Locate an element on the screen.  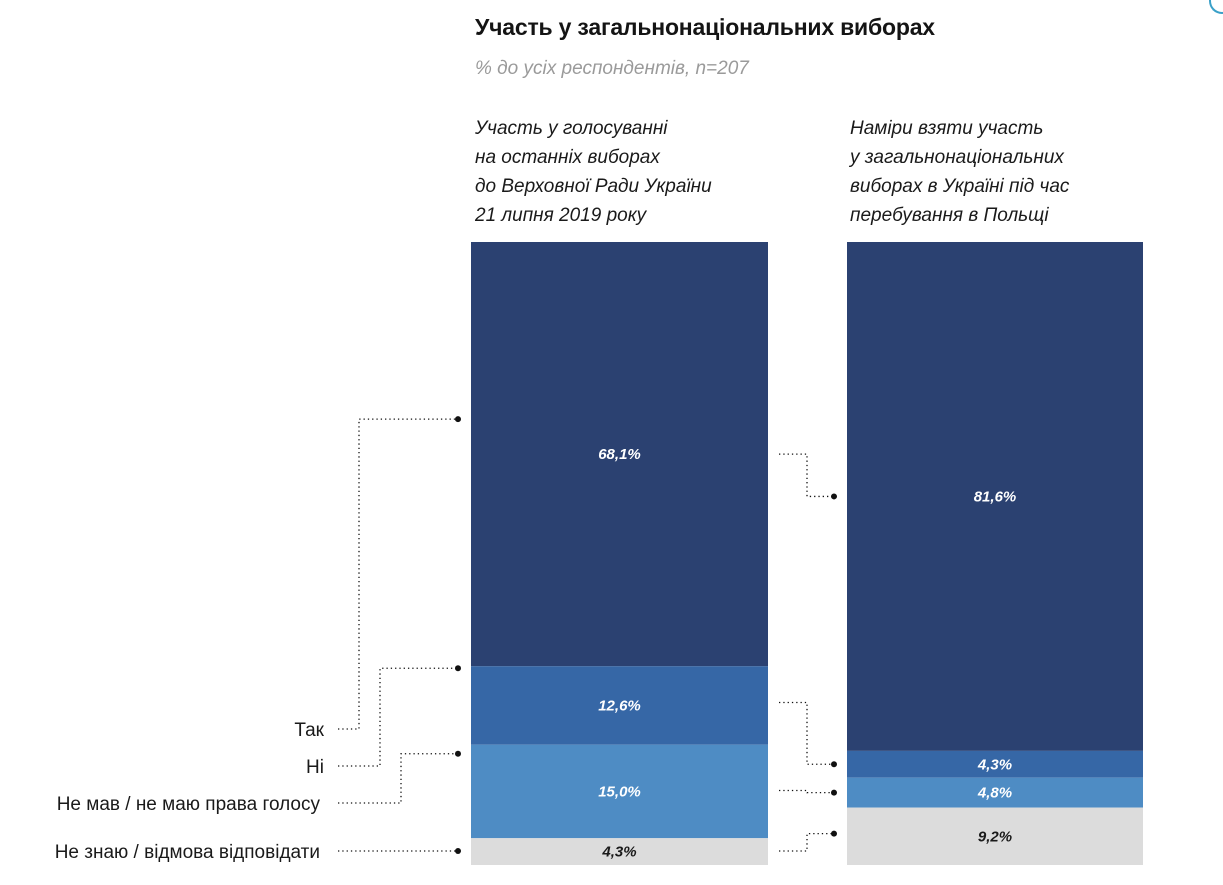
data-label: 68,1% is located at coordinates (619, 454).